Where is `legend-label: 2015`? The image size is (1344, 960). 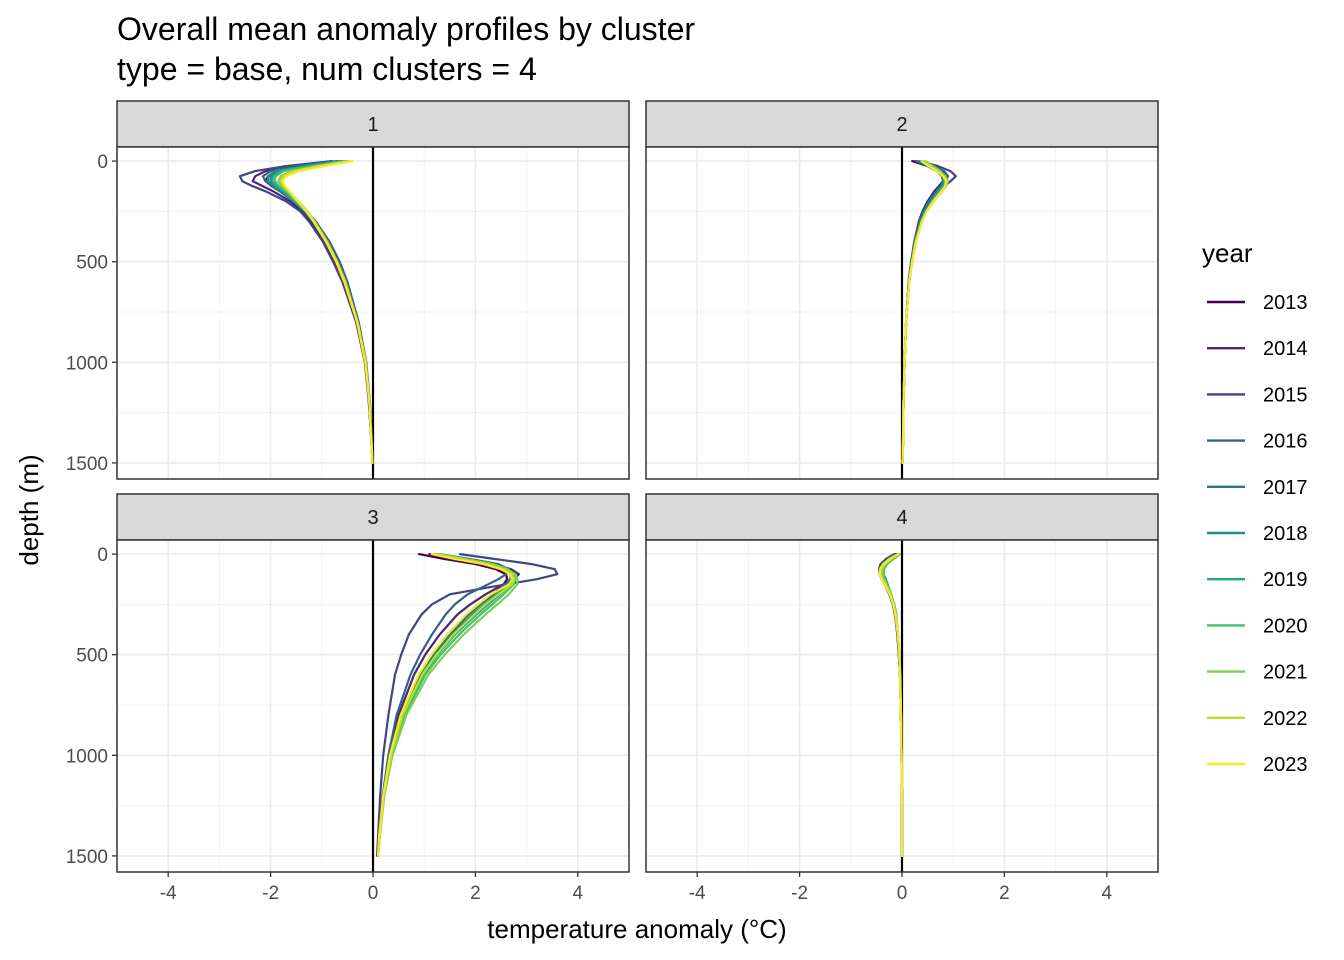 legend-label: 2015 is located at coordinates (1285, 395).